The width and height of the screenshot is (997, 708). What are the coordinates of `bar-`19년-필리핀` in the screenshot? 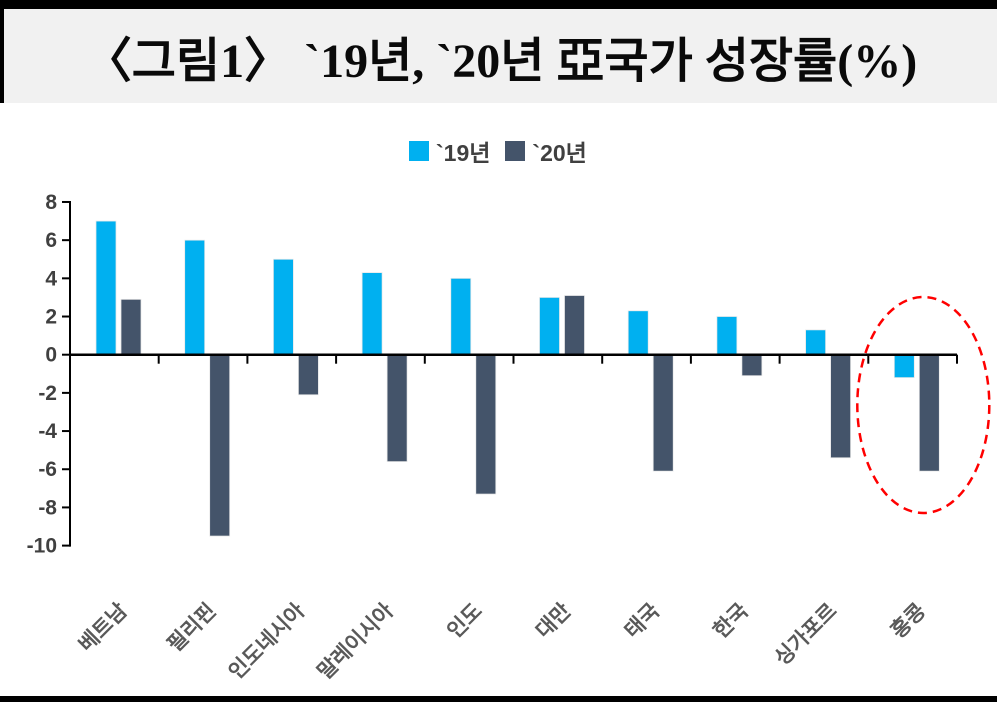 It's located at (195, 297).